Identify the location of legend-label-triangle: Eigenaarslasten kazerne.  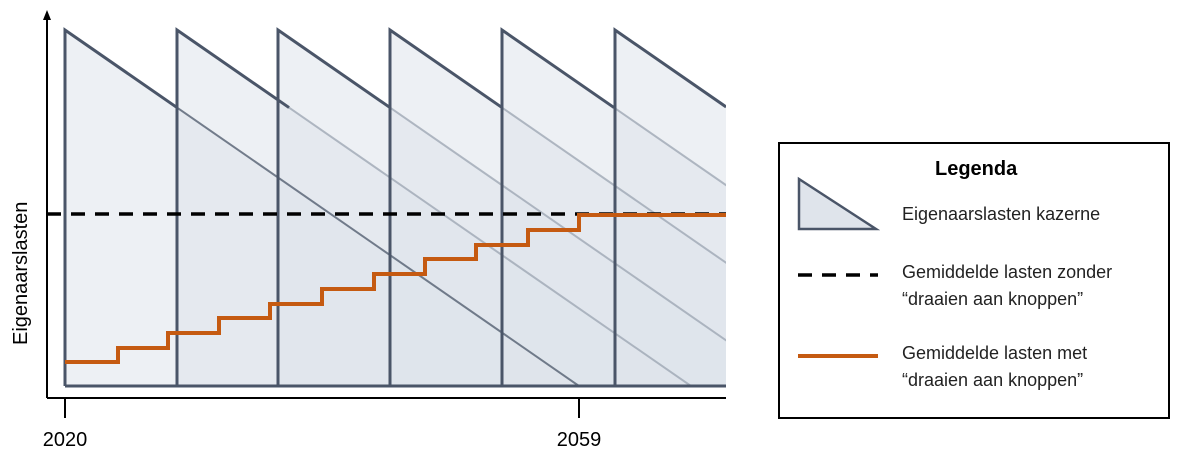
(1001, 214).